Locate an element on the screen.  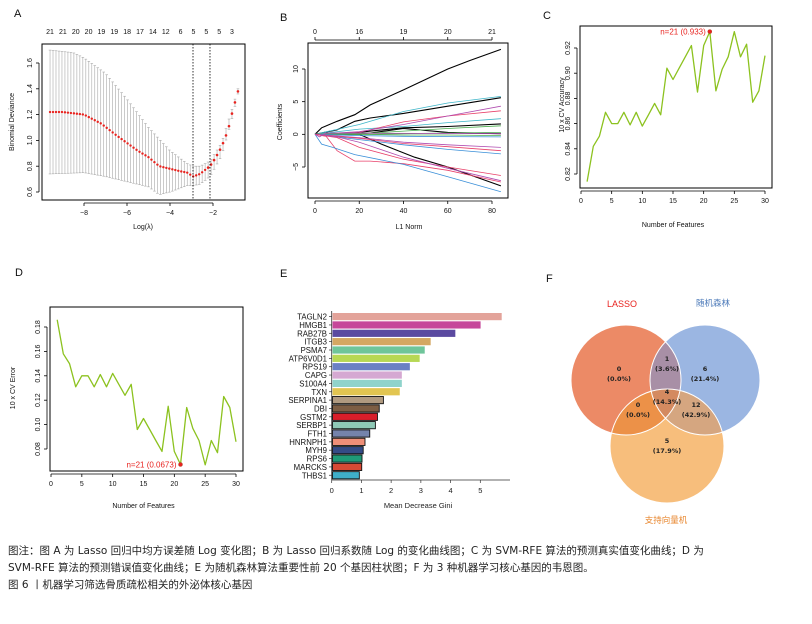
chart-e-x-tick-label: 5 is located at coordinates (480, 490).